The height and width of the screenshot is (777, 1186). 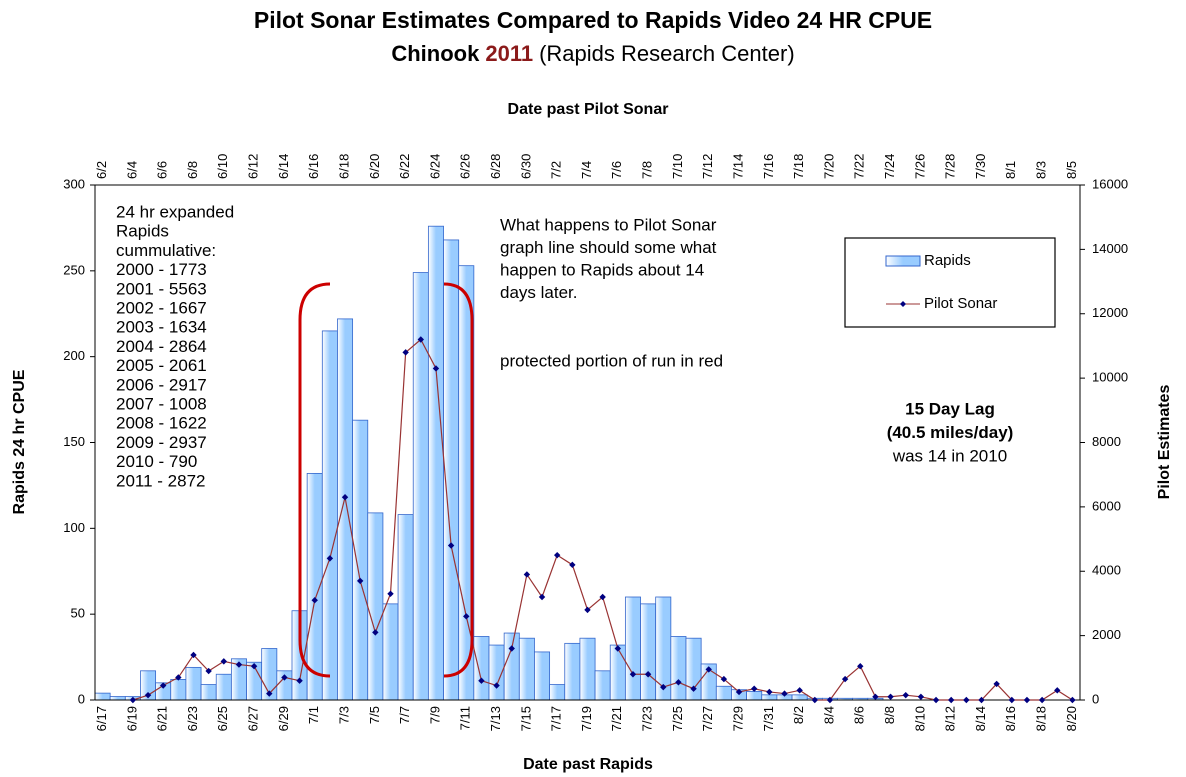 I want to click on x2-tick-label: 6/14, so click(x=283, y=166).